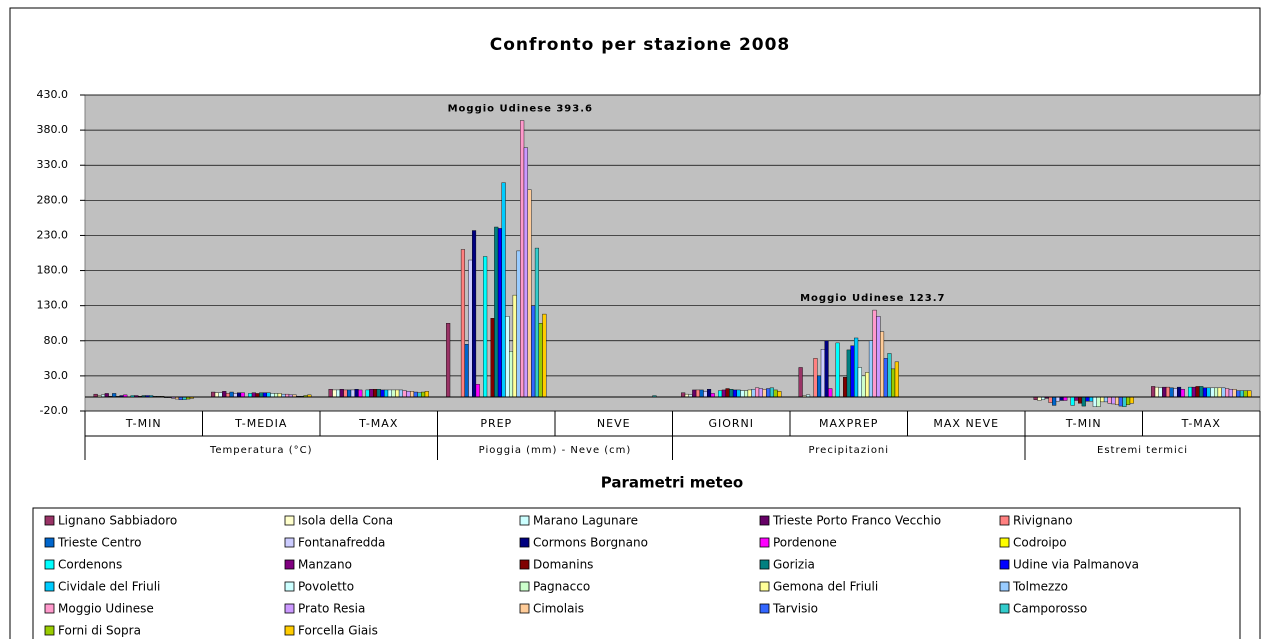 The image size is (1262, 639). What do you see at coordinates (338, 631) in the screenshot?
I see `legend-label: Forcella Giais` at bounding box center [338, 631].